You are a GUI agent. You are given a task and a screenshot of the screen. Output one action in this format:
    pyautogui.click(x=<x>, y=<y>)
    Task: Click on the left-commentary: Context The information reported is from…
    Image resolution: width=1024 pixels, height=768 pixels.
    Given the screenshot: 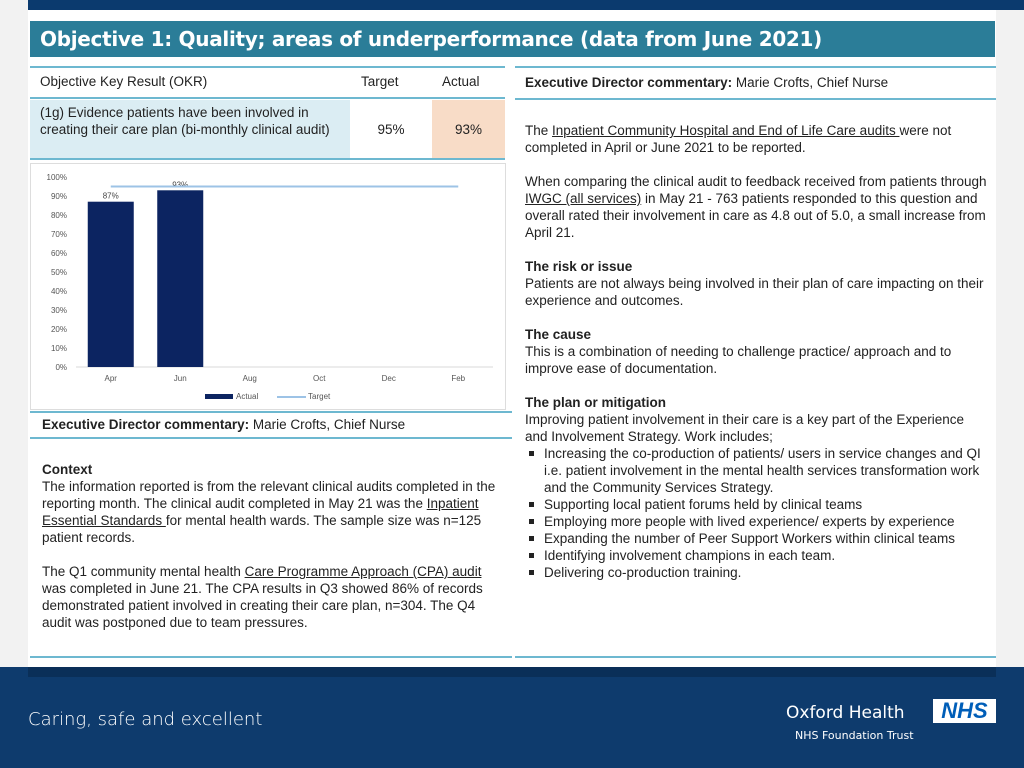 What is the action you would take?
    pyautogui.click(x=272, y=546)
    